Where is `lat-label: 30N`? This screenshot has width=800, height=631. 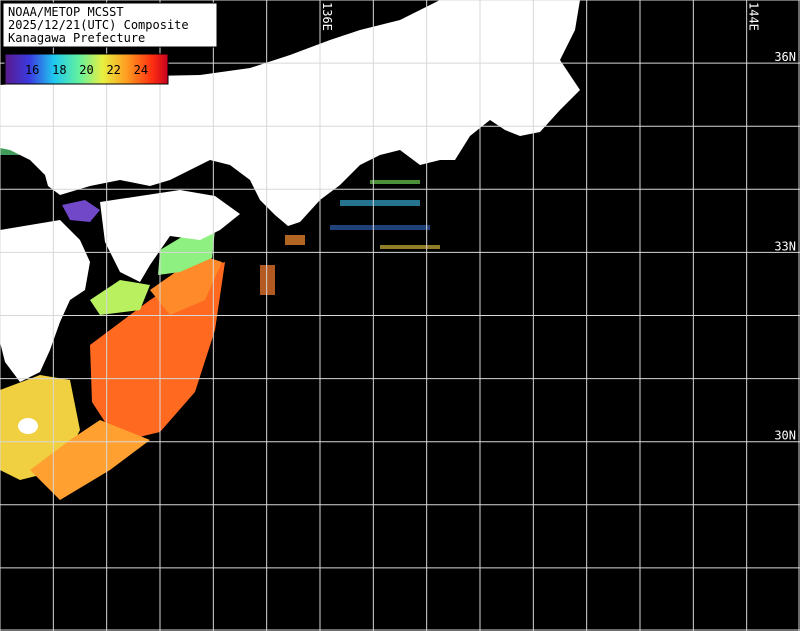 lat-label: 30N is located at coordinates (785, 436).